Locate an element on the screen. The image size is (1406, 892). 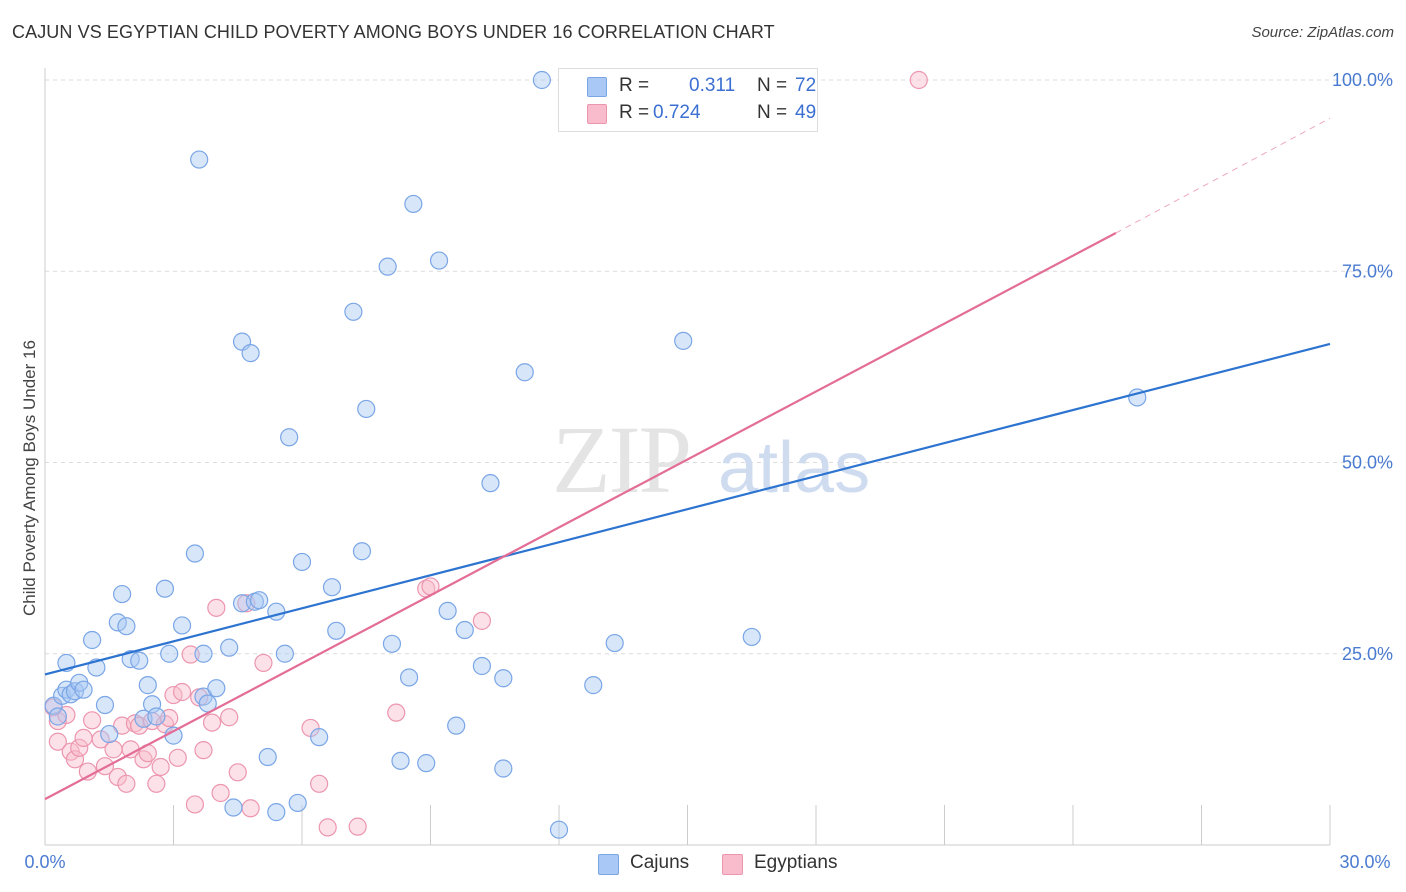
legend-r-value: 0.724 is located at coordinates (677, 112).